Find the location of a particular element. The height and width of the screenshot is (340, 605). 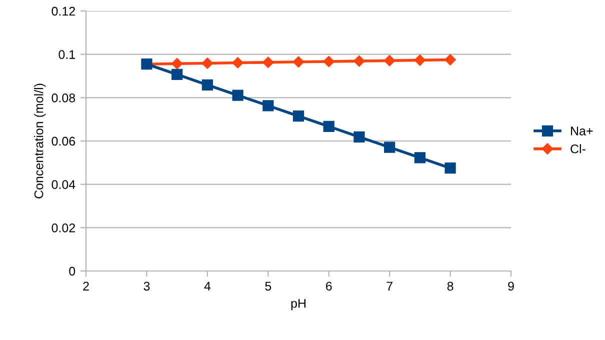

y-tick-label: 0.08 is located at coordinates (64, 97).